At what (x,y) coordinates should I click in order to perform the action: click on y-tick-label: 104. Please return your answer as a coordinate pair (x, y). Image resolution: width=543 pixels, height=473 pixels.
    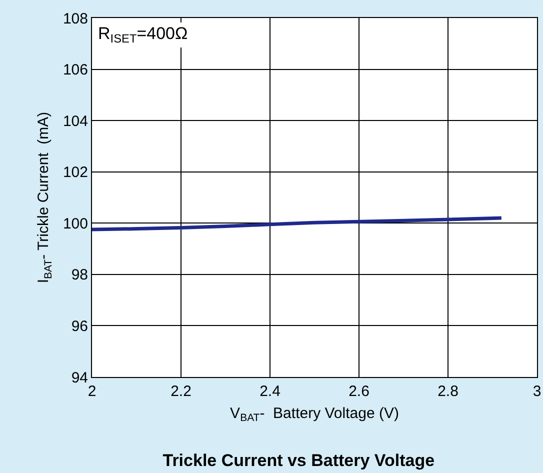
    Looking at the image, I should click on (75, 121).